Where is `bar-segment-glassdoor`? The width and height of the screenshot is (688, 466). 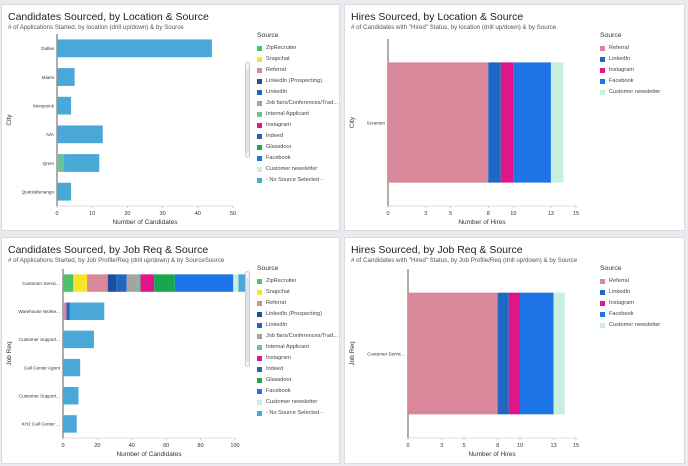 bar-segment-glassdoor is located at coordinates (164, 283).